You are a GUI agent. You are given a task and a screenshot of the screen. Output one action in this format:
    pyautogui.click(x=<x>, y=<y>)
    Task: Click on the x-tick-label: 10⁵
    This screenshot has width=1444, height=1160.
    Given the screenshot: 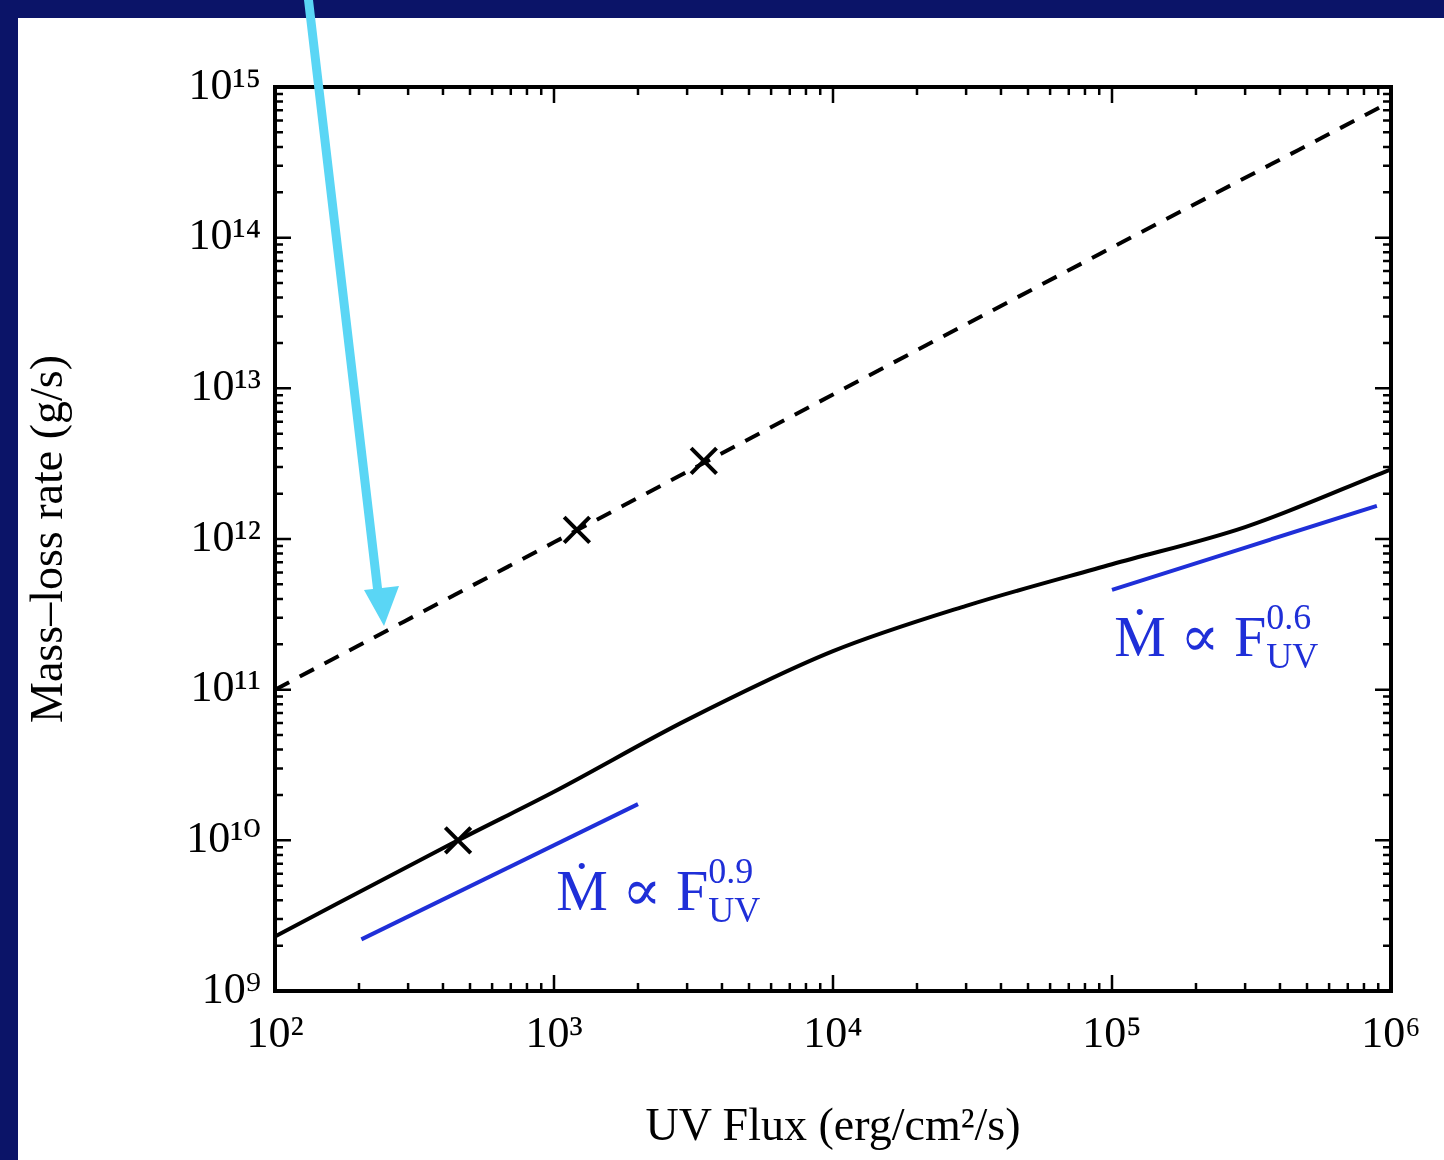 What is the action you would take?
    pyautogui.click(x=1112, y=1032)
    